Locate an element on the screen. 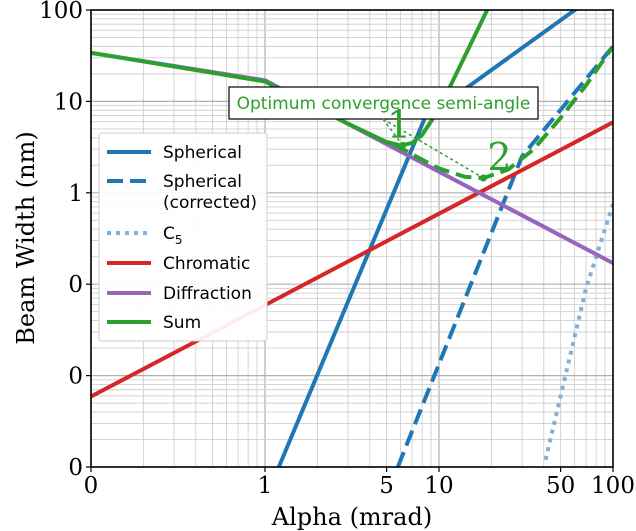 The height and width of the screenshot is (531, 636). x-tick-label: 5 is located at coordinates (386, 486).